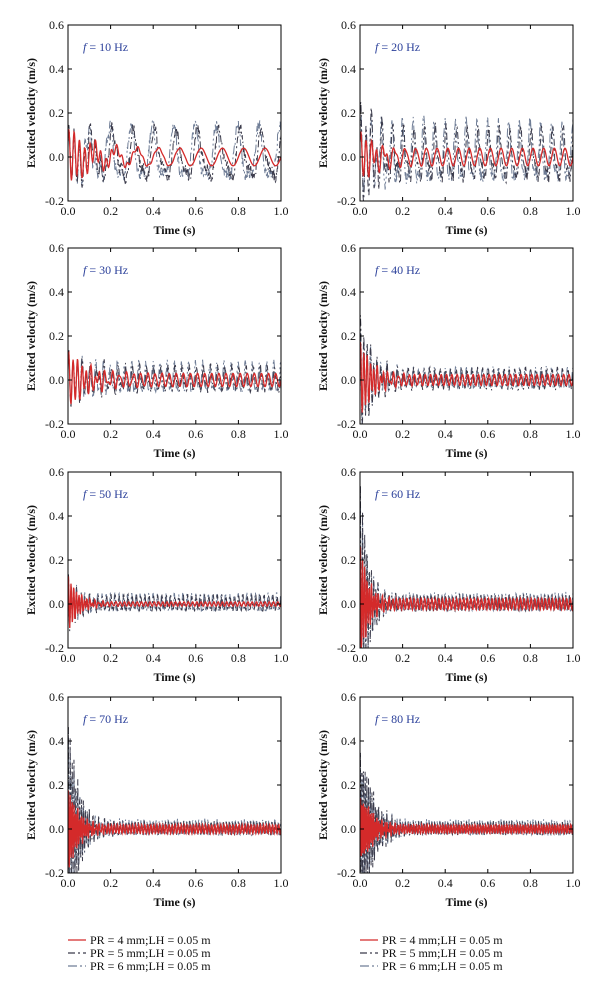 The width and height of the screenshot is (600, 998). I want to click on frequency-value: = 30 Hz, so click(107, 270).